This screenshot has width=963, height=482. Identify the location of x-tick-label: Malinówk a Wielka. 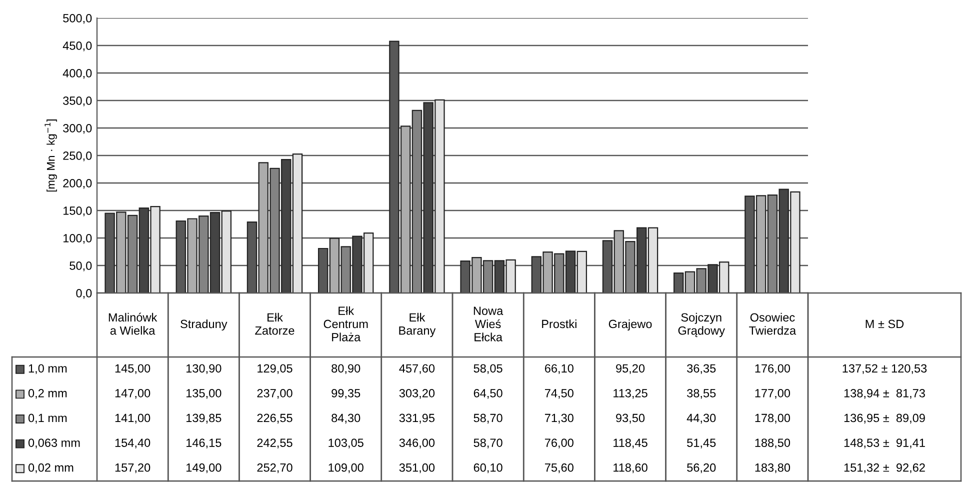
(133, 323).